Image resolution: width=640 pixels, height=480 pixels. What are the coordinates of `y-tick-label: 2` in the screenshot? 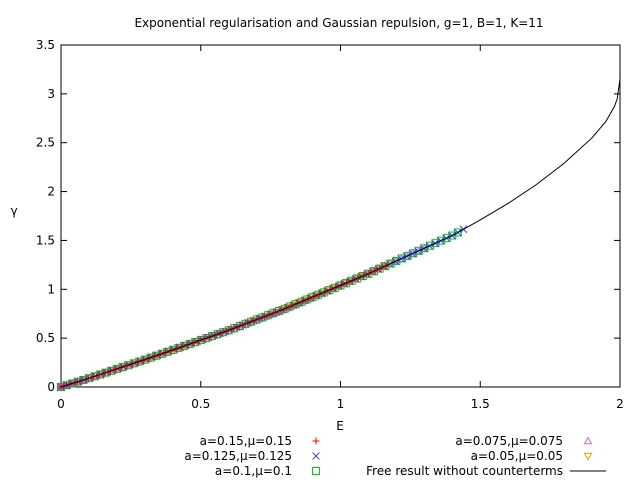 It's located at (51, 192).